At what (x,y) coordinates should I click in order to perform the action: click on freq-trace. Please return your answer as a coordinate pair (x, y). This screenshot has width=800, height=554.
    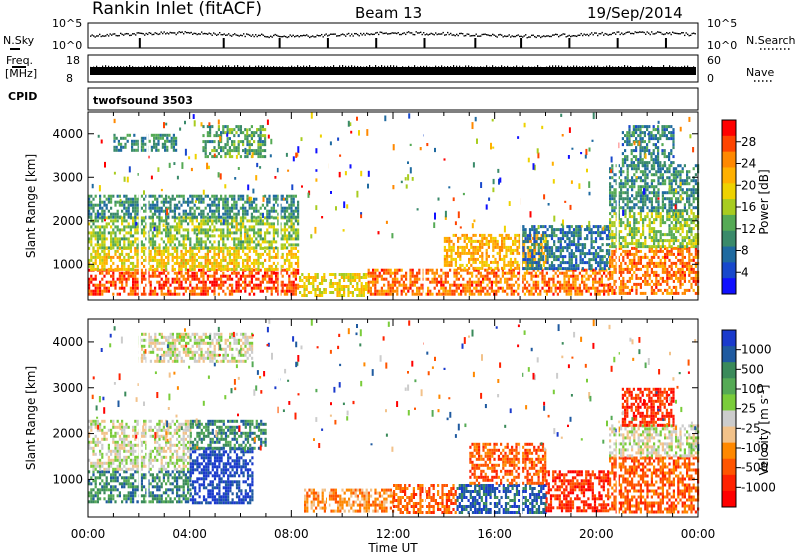
    Looking at the image, I should click on (393, 70).